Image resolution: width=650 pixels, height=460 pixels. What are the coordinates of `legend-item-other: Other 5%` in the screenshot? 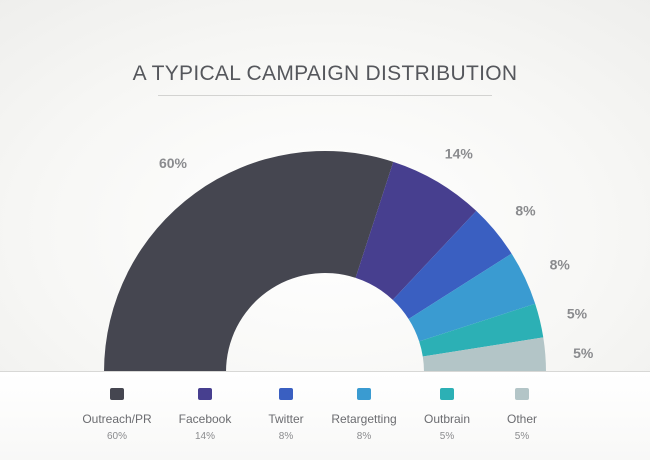 It's located at (522, 415).